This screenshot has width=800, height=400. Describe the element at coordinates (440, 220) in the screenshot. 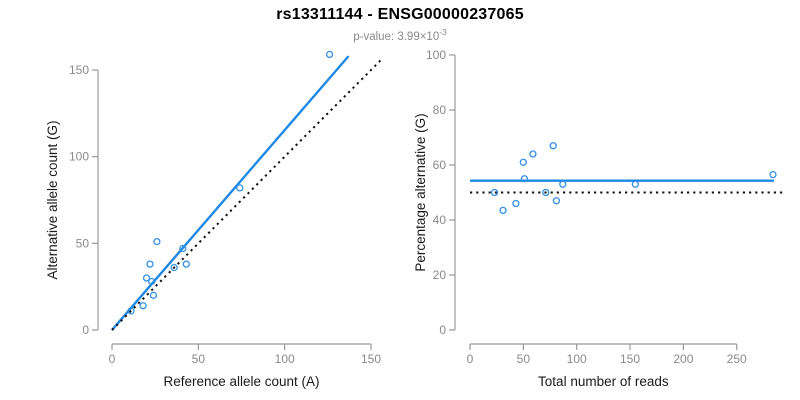

I see `y-tick-label: 40` at that location.